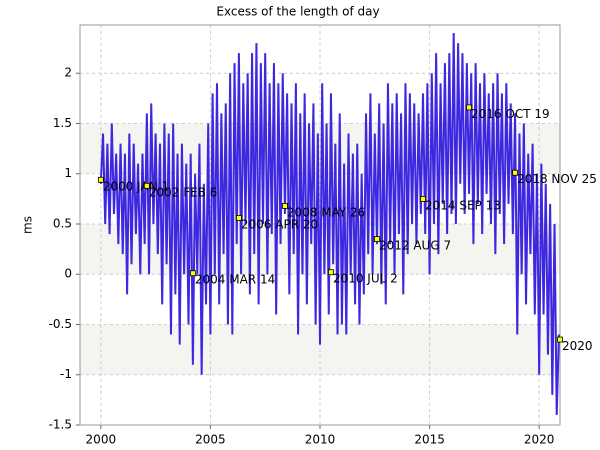 The height and width of the screenshot is (450, 600). What do you see at coordinates (365, 279) in the screenshot?
I see `annotation-label: 2010 JUL 2` at bounding box center [365, 279].